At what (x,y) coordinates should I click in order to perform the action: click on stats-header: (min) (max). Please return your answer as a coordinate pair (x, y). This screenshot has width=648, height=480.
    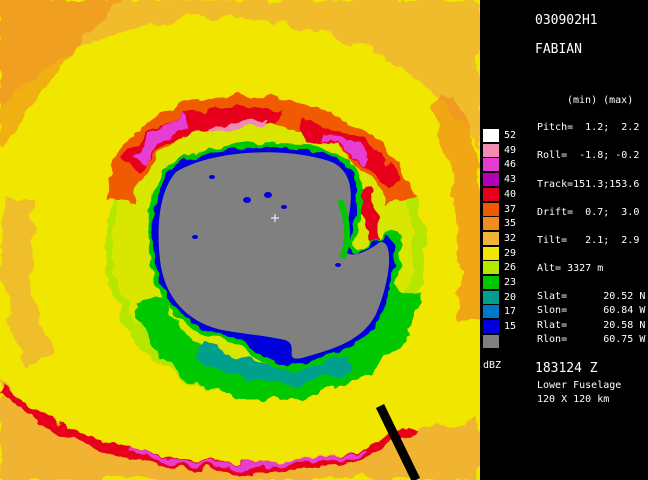
    Looking at the image, I should click on (600, 100).